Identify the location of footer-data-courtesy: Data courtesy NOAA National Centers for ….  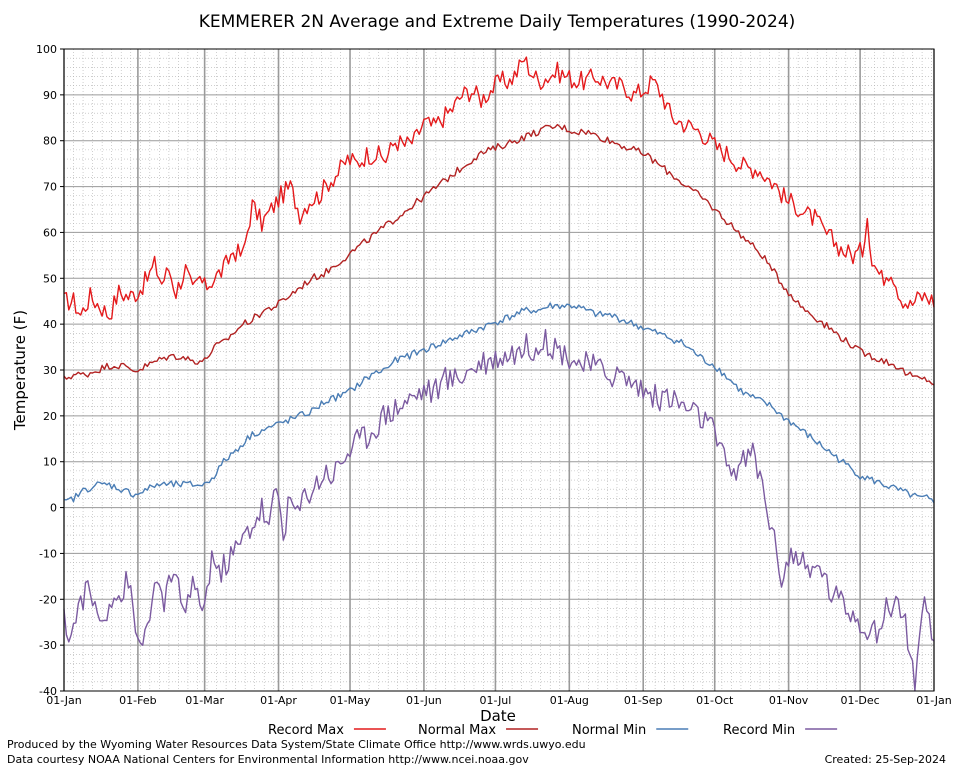
(268, 759).